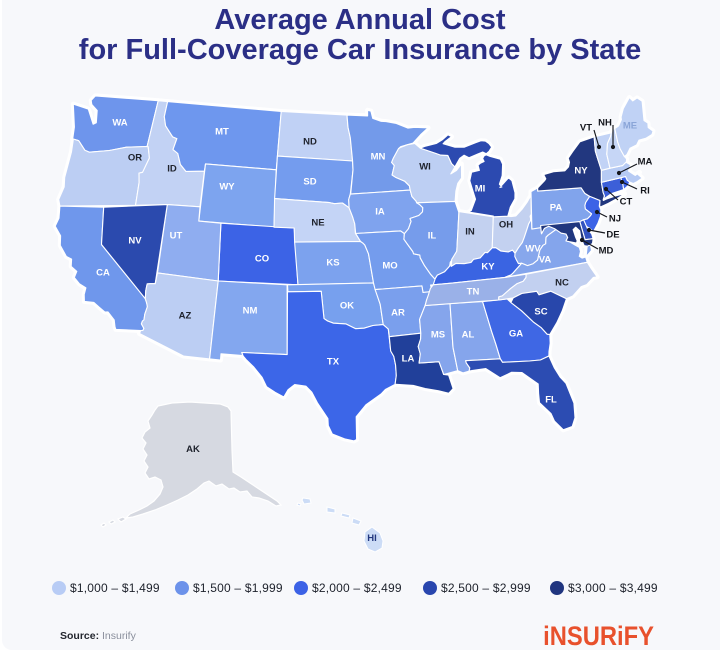 Image resolution: width=720 pixels, height=658 pixels. Describe the element at coordinates (562, 283) in the screenshot. I see `svg-text: NC` at that location.